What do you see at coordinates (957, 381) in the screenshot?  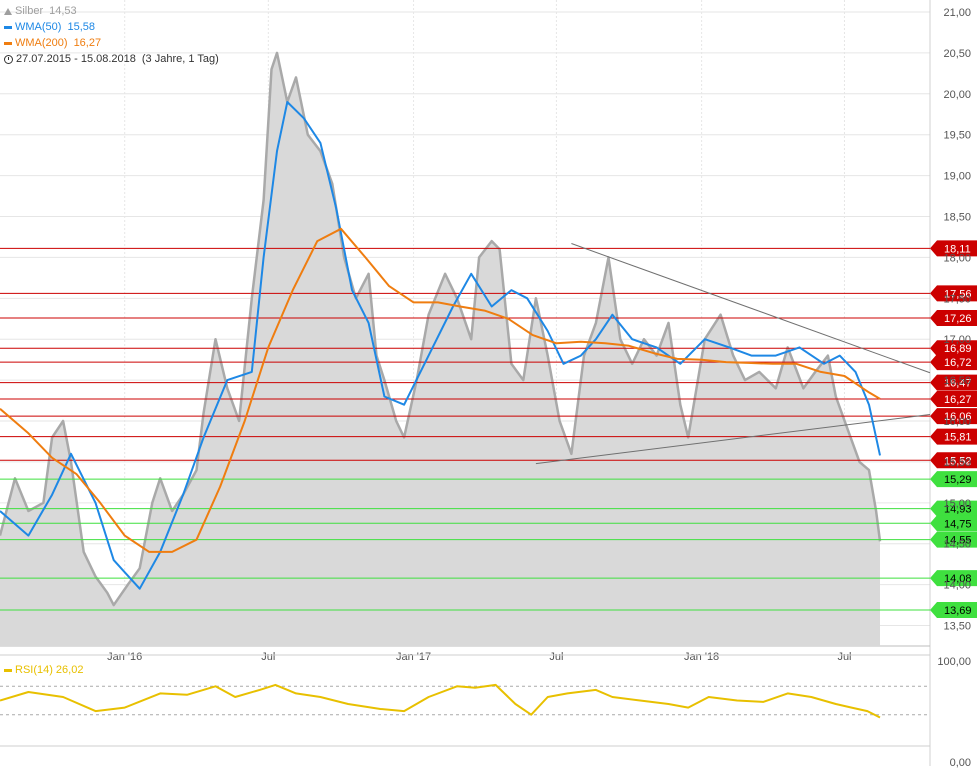 I see `y-tick-label: 16,50` at bounding box center [957, 381].